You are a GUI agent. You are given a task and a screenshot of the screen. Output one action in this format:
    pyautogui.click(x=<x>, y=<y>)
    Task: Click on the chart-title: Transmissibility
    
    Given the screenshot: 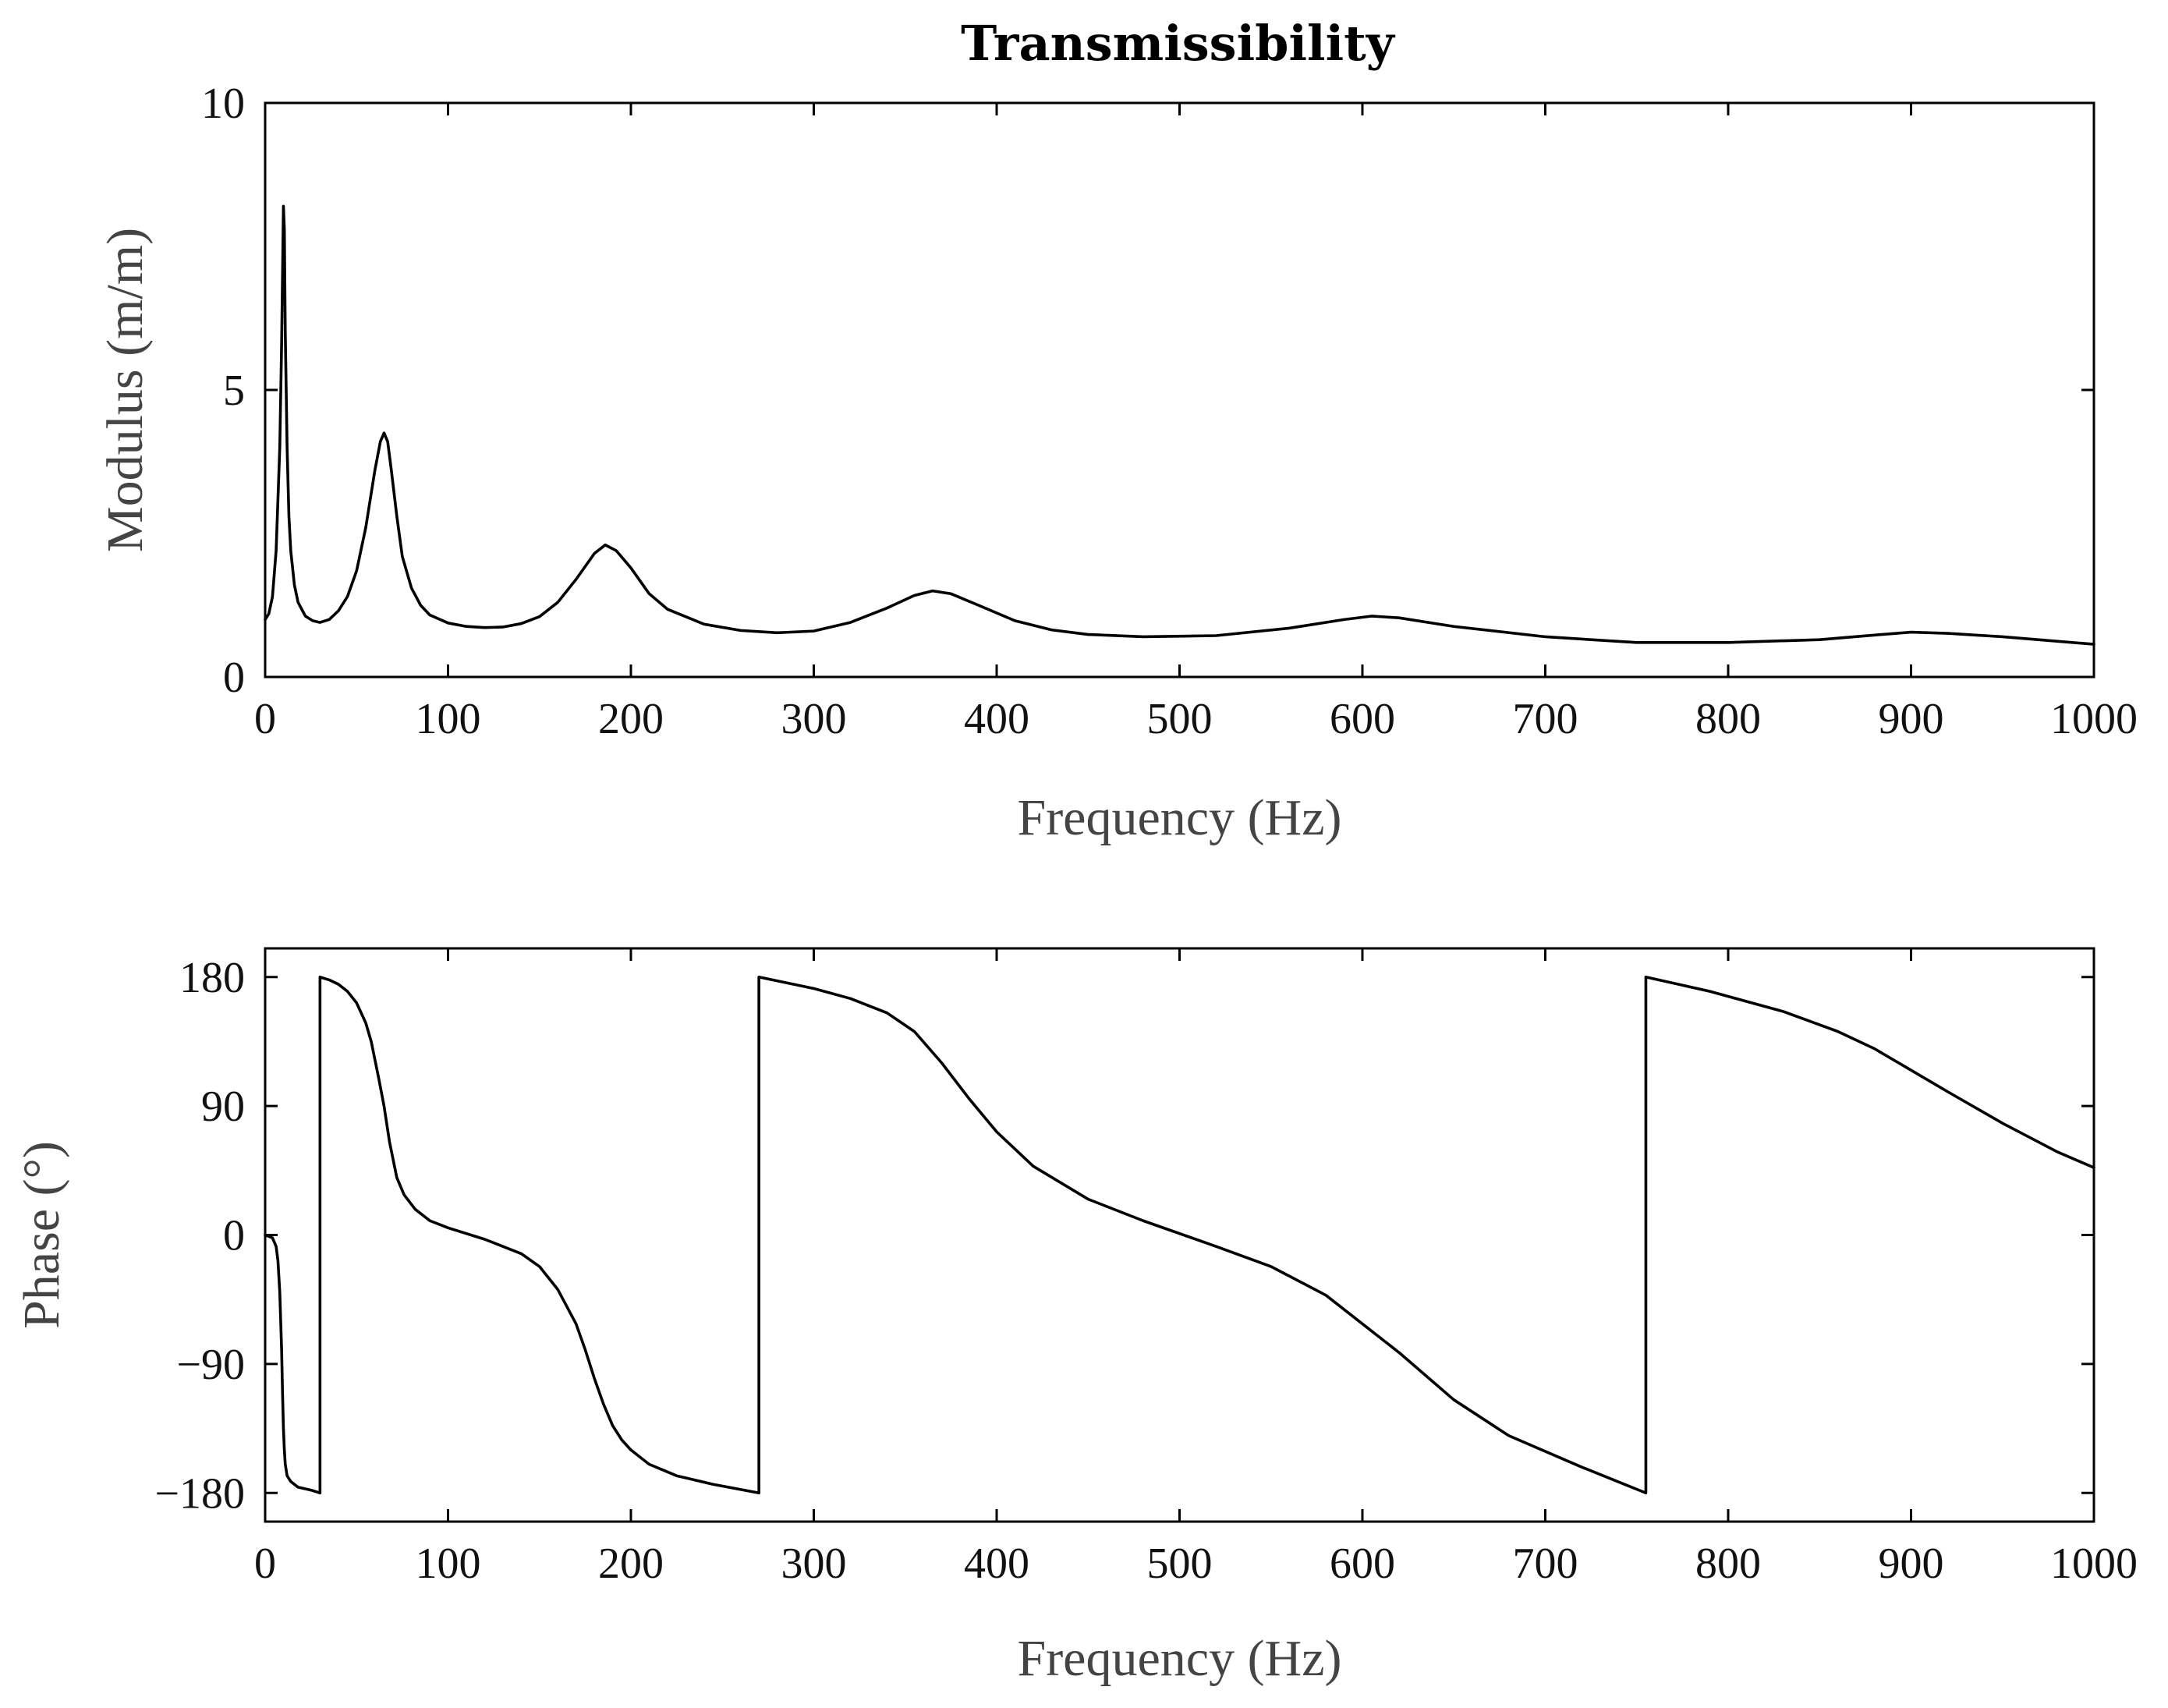 What is the action you would take?
    pyautogui.click(x=1178, y=43)
    